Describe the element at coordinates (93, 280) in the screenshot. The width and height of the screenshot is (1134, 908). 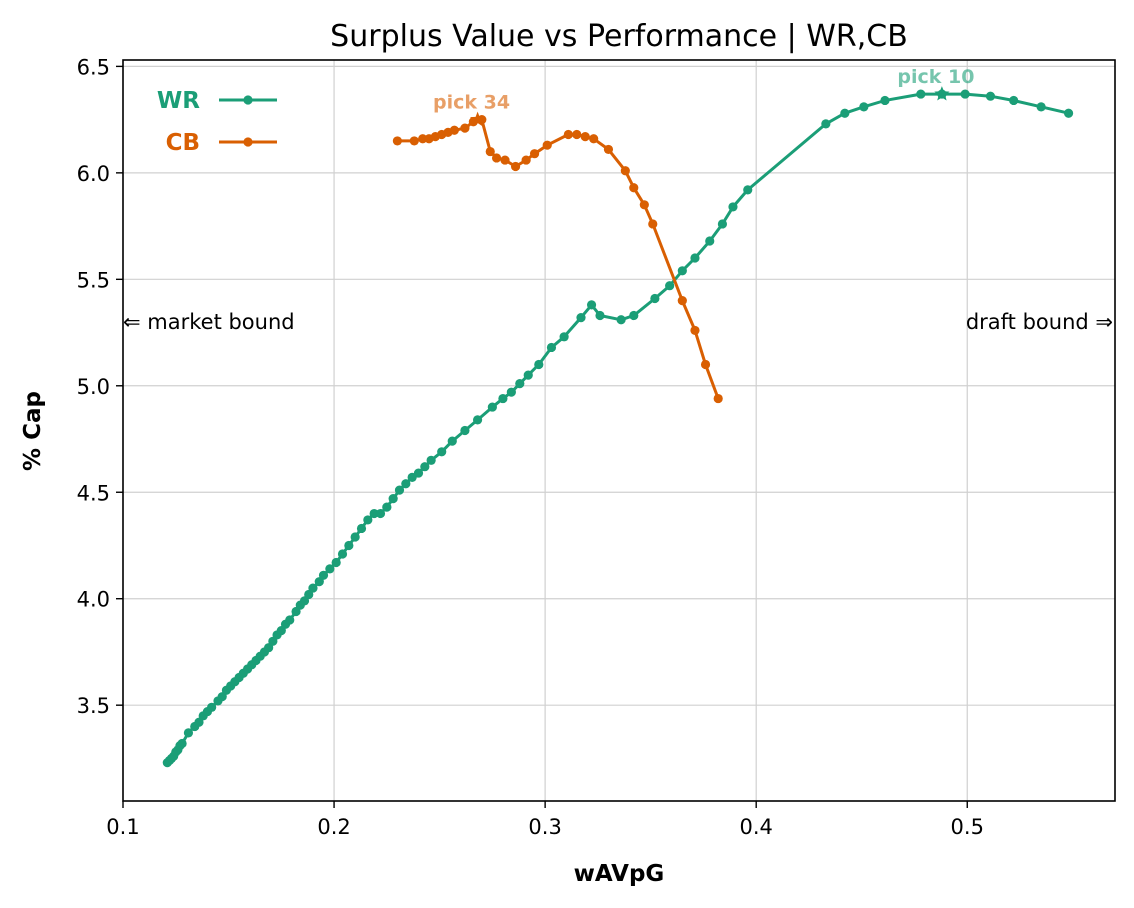
I see `y-tick-label: 5.5` at that location.